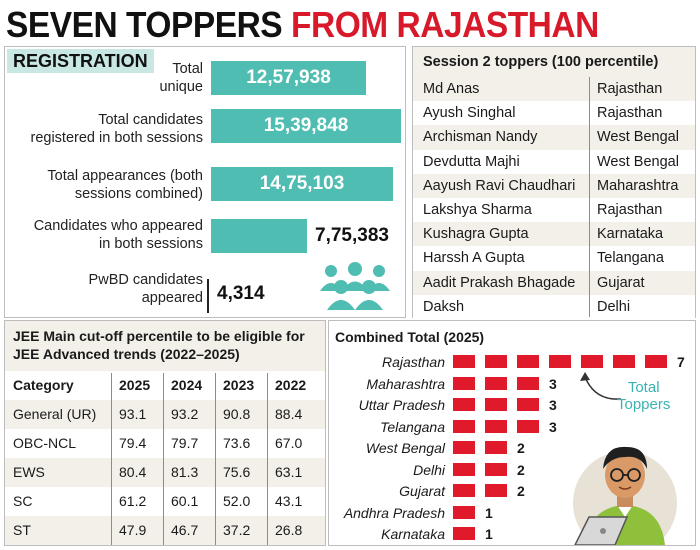  Describe the element at coordinates (401, 405) in the screenshot. I see `chart-category-label: Uttar Pradesh` at that location.